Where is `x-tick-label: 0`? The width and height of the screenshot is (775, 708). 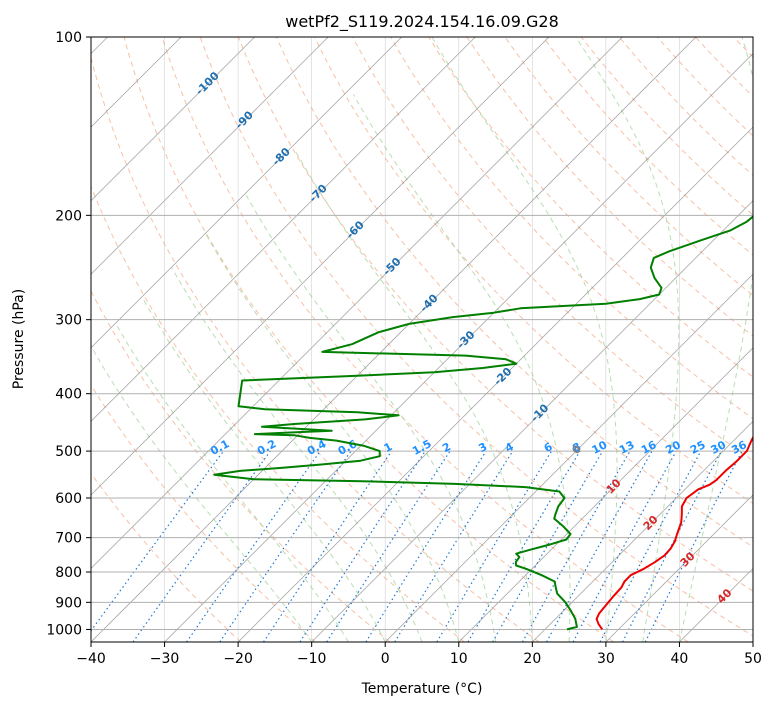
x-tick-label: 0 is located at coordinates (385, 659).